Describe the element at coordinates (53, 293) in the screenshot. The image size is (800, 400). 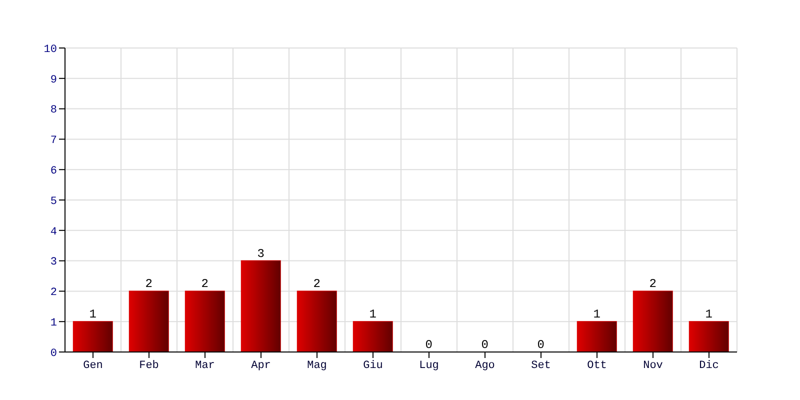
I see `y-tick-label: 2` at that location.